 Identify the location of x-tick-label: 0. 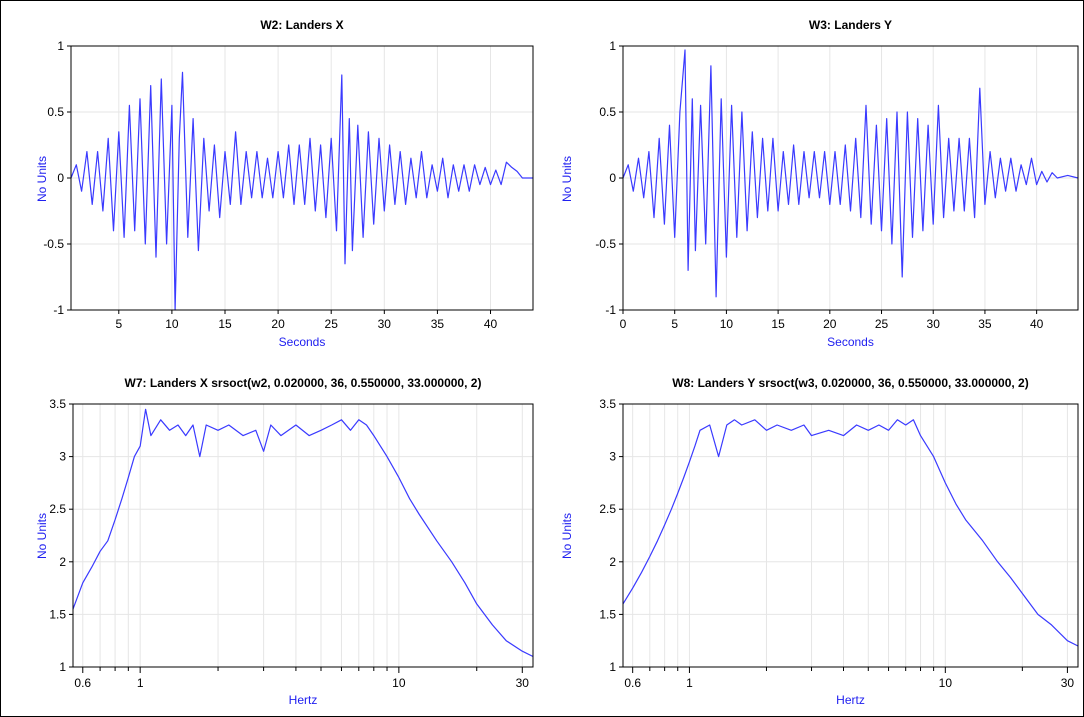
(623, 324).